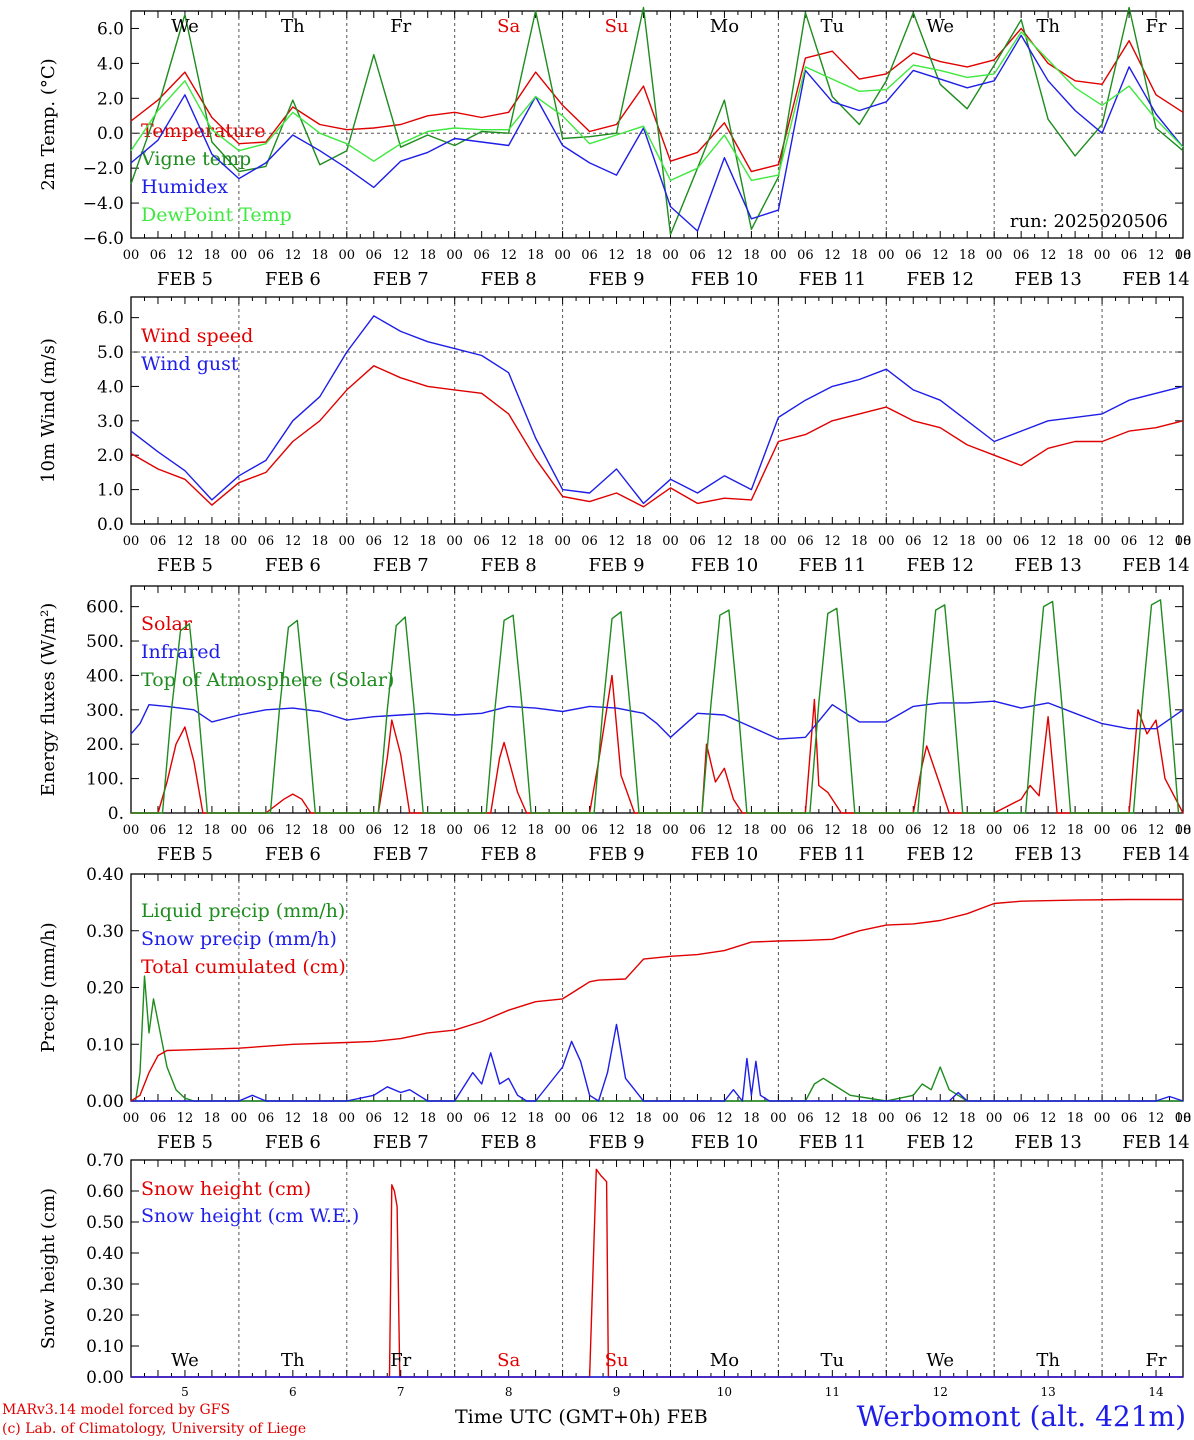 This screenshot has height=1440, width=1194. I want to click on y-tick-label: 600., so click(105, 608).